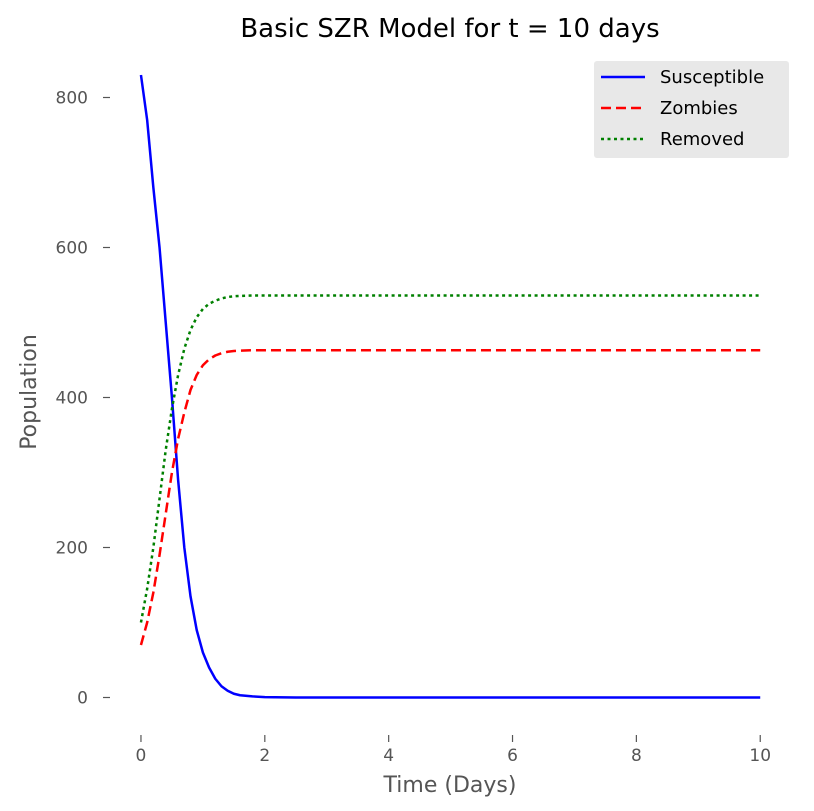 The image size is (814, 811). Describe the element at coordinates (702, 139) in the screenshot. I see `legend-label-removed: Removed` at that location.